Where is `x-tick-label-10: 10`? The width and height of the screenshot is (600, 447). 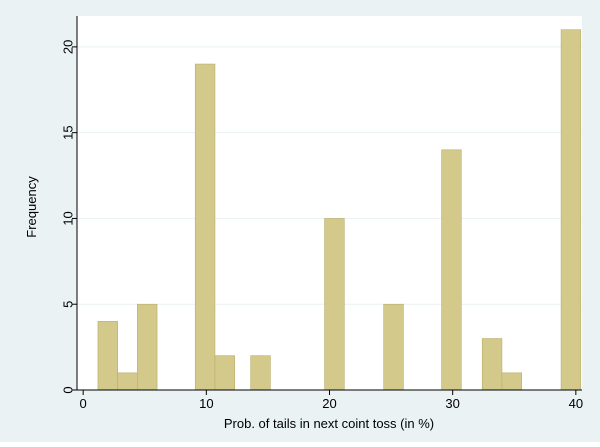
x-tick-label-10: 10 is located at coordinates (206, 403).